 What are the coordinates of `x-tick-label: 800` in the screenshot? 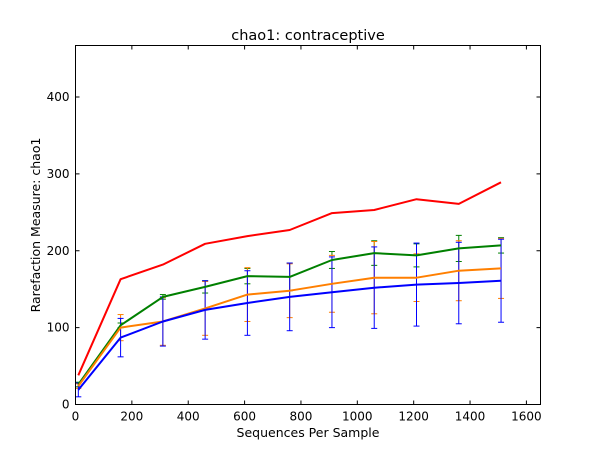 It's located at (301, 417).